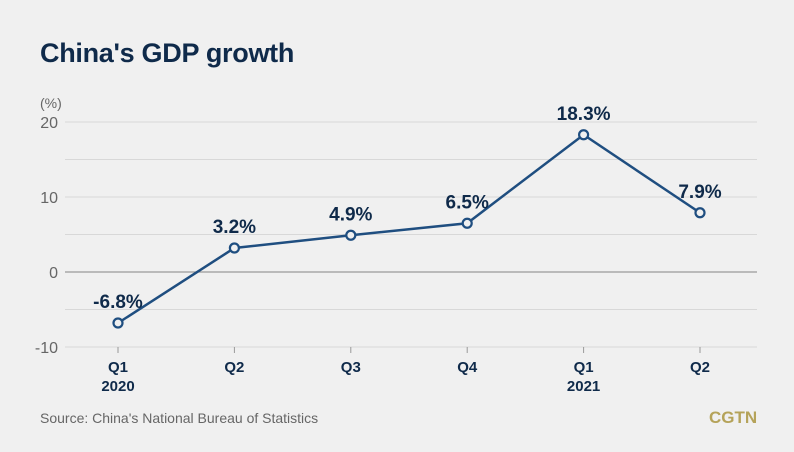 The image size is (794, 452). Describe the element at coordinates (733, 417) in the screenshot. I see `cgtn-logo: CGTN` at that location.